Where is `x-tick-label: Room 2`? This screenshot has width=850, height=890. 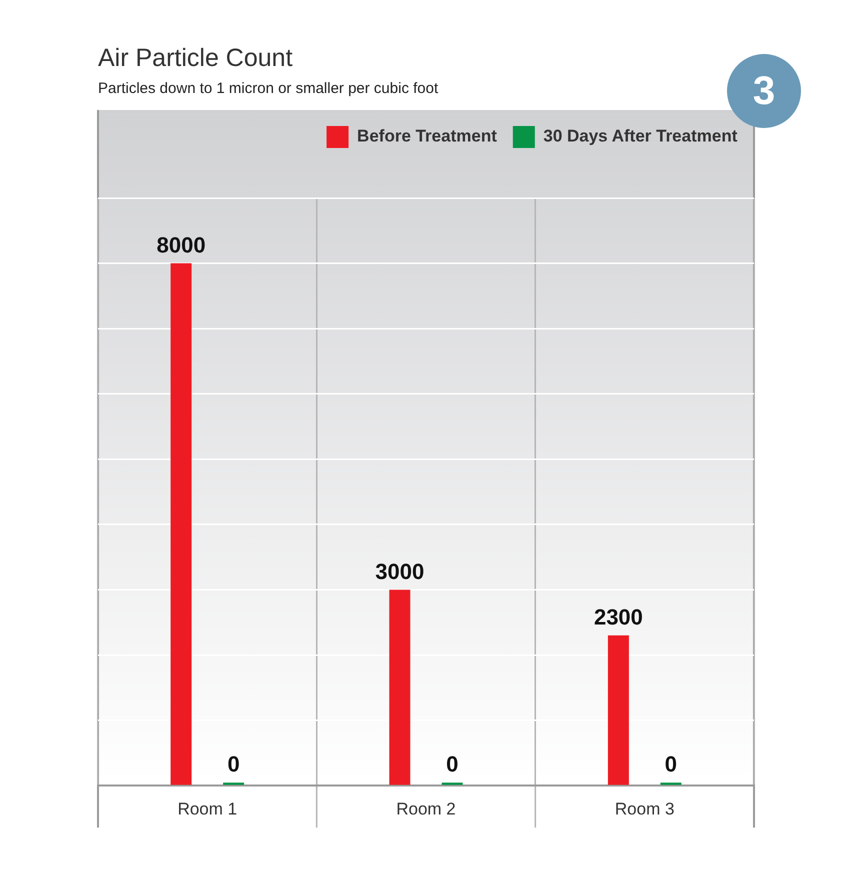
x-tick-label: Room 2 is located at coordinates (426, 808).